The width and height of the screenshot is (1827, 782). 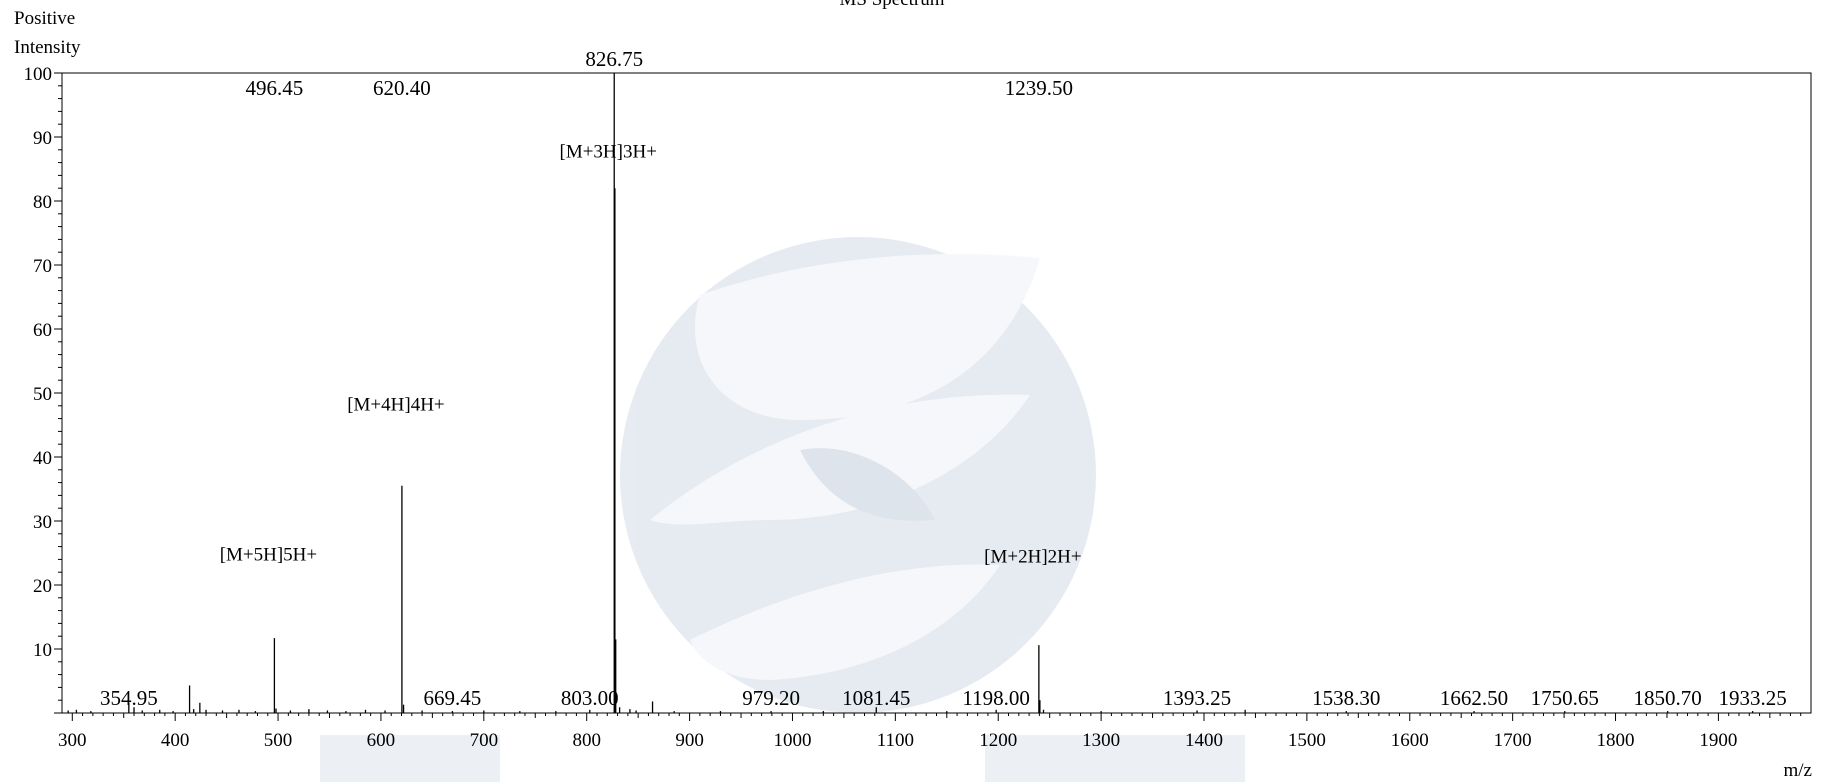 I want to click on x-tick-label: 900, so click(x=689, y=740).